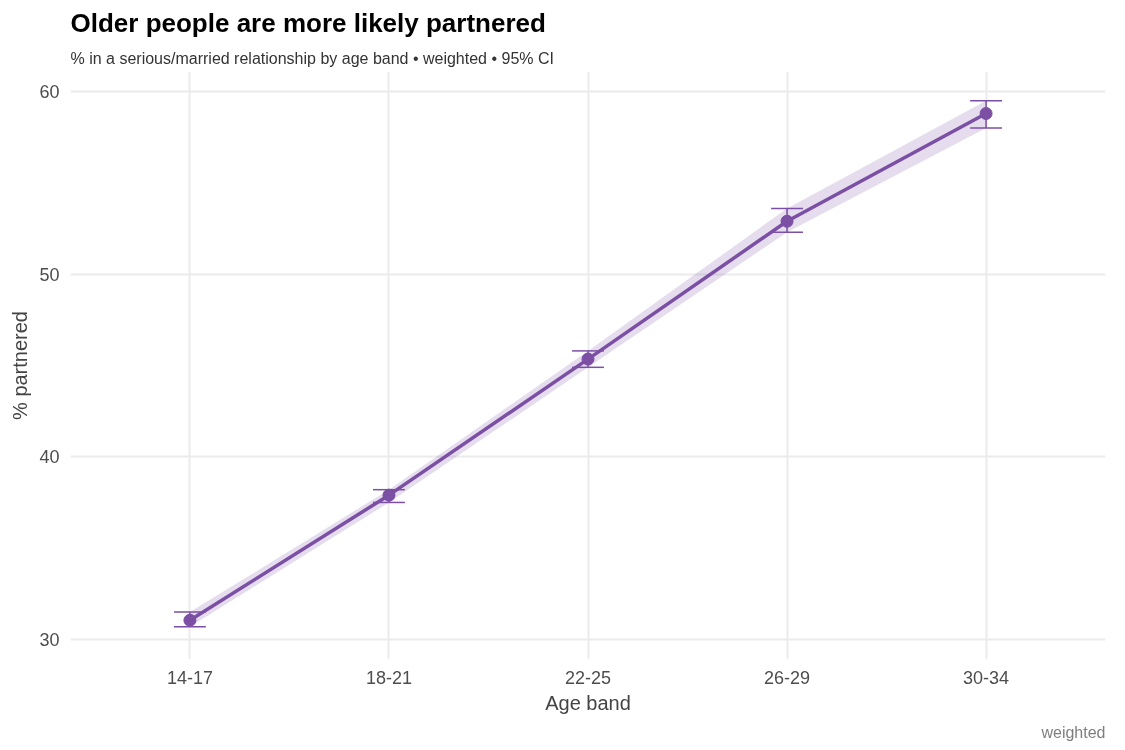 This screenshot has width=1125, height=750. What do you see at coordinates (49, 639) in the screenshot?
I see `y-tick-label: 30` at bounding box center [49, 639].